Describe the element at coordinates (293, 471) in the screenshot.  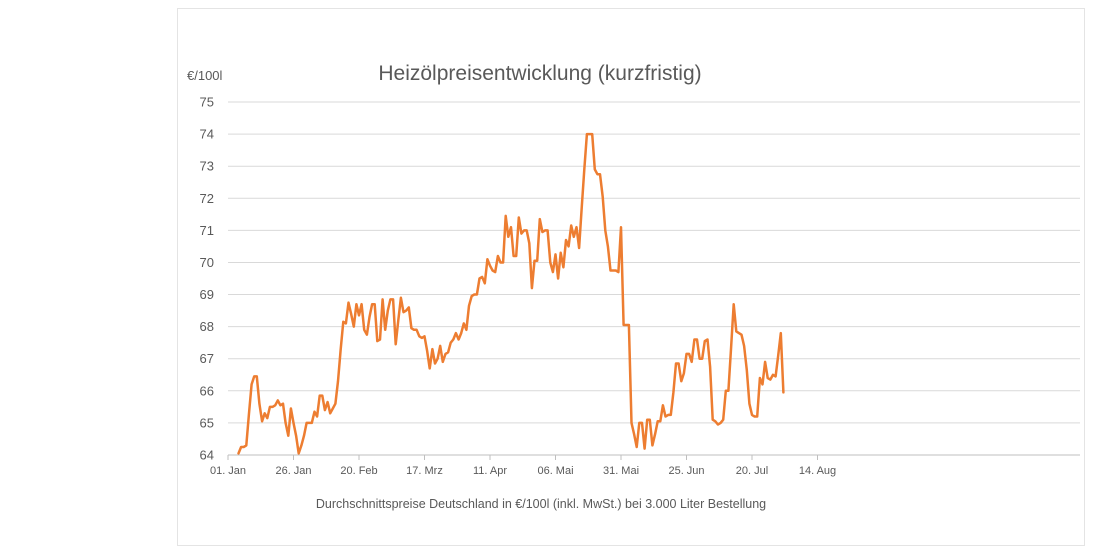
I see `x-tick-label: 26. Jan` at that location.